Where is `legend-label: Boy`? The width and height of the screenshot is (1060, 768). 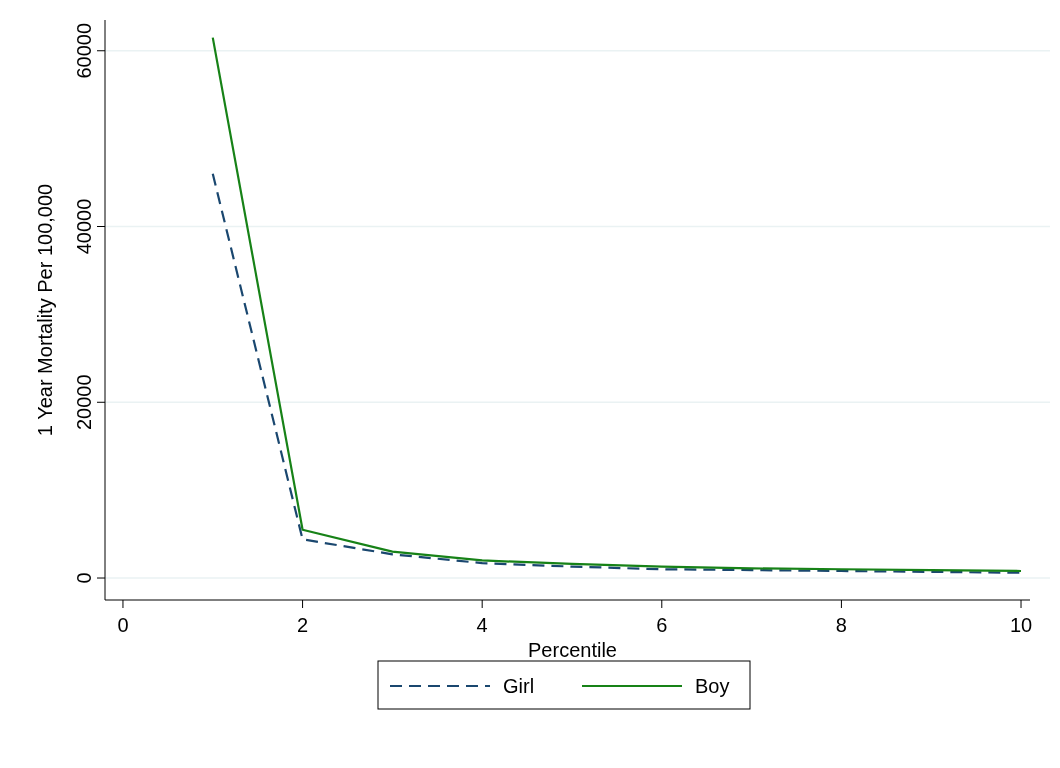
legend-label: Boy is located at coordinates (712, 686).